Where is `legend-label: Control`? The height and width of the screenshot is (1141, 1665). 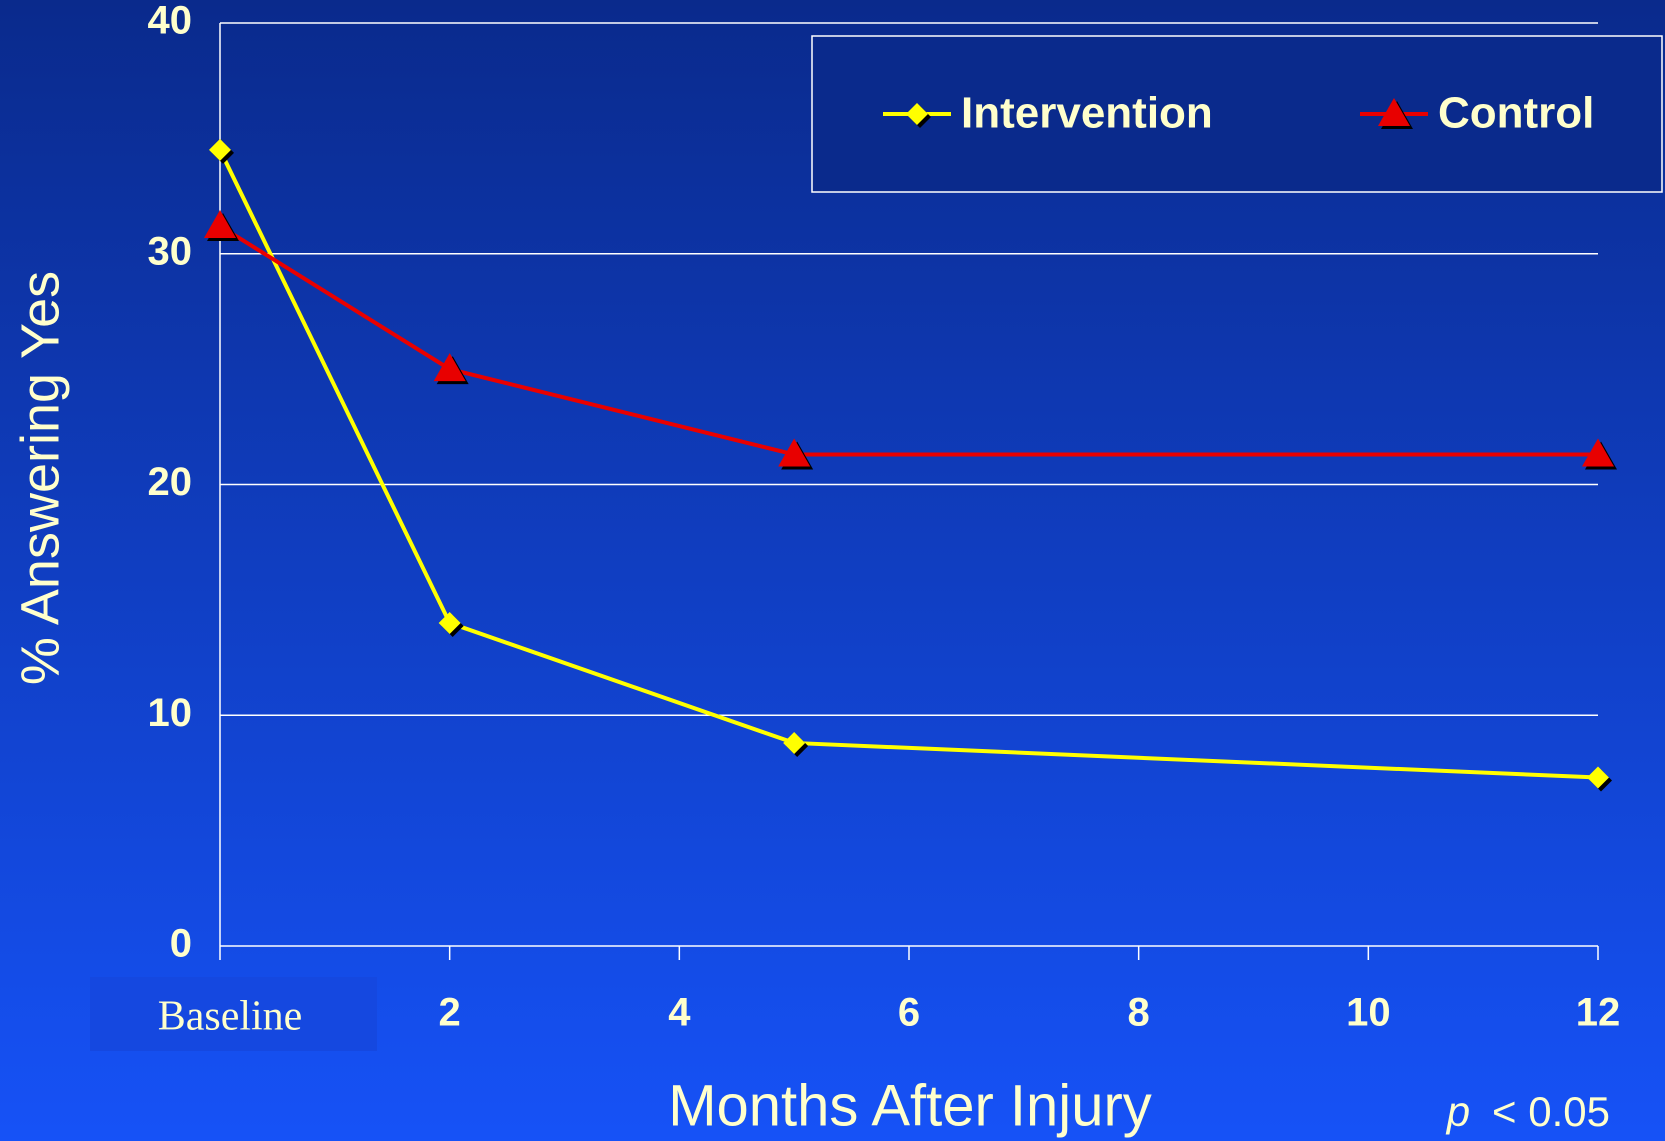
legend-label: Control is located at coordinates (1516, 113).